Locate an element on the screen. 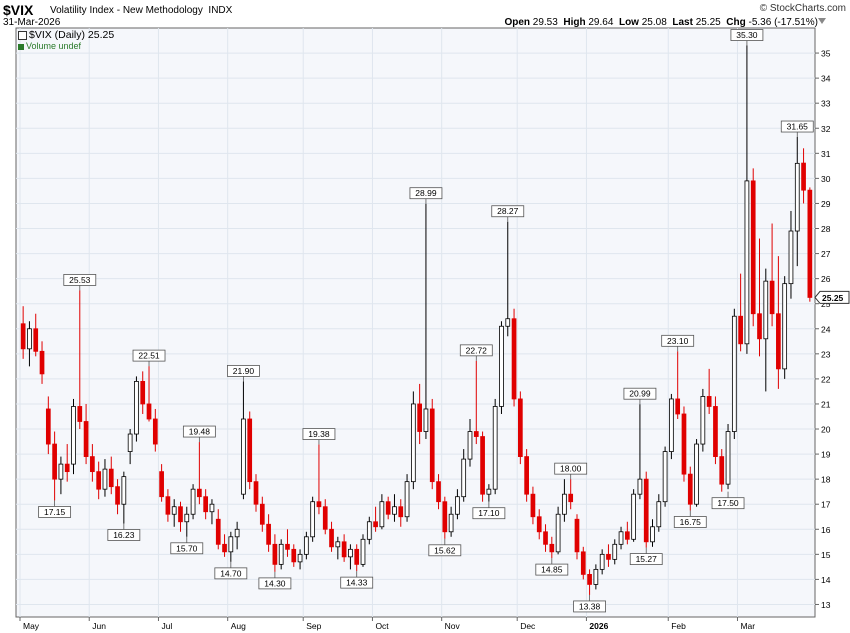  x-tick-label: May is located at coordinates (31, 626).